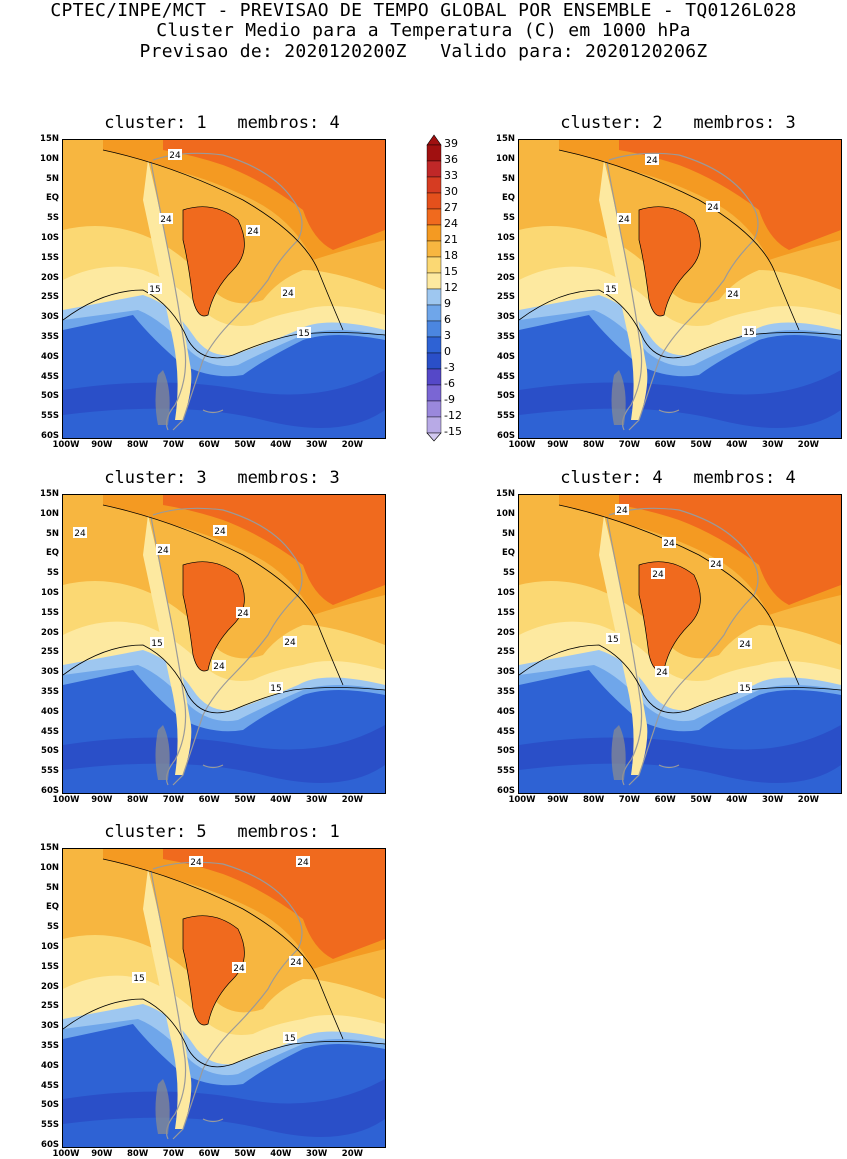 The image size is (847, 1159). What do you see at coordinates (451, 143) in the screenshot?
I see `colorbar-label: 39` at bounding box center [451, 143].